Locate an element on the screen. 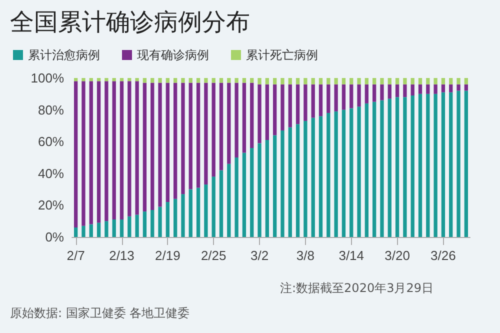 The width and height of the screenshot is (500, 333). legend-label: 累计死亡病例 is located at coordinates (282, 55).